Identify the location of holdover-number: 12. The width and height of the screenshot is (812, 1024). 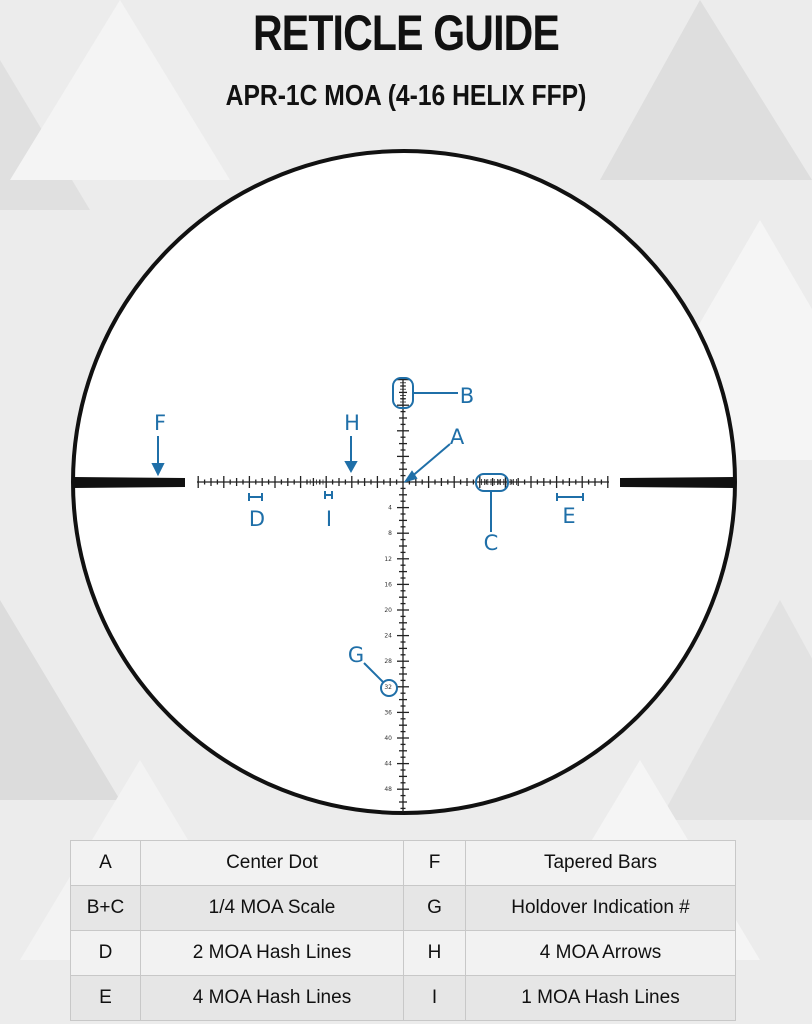
(388, 559).